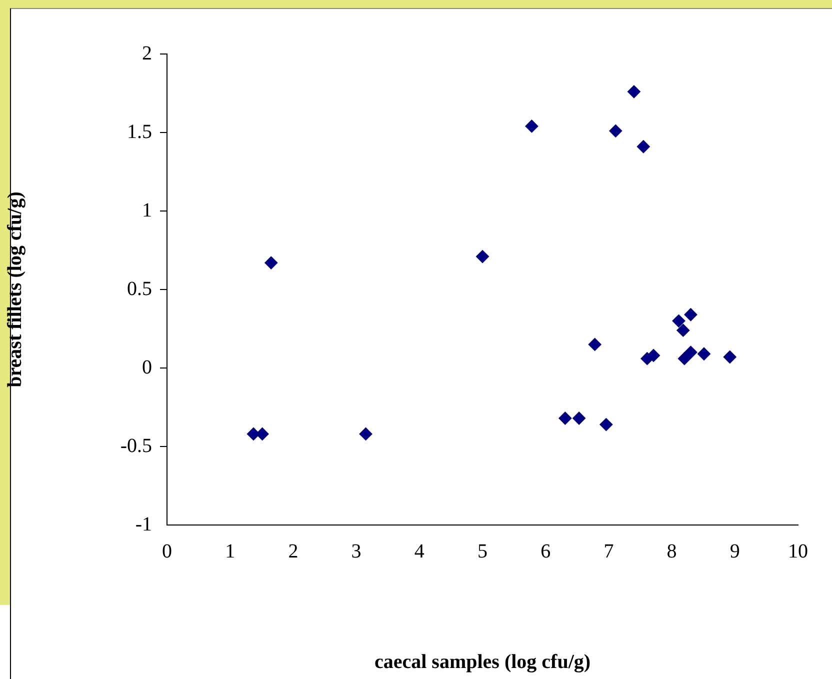  Describe the element at coordinates (167, 551) in the screenshot. I see `x-tick-label: 0` at that location.